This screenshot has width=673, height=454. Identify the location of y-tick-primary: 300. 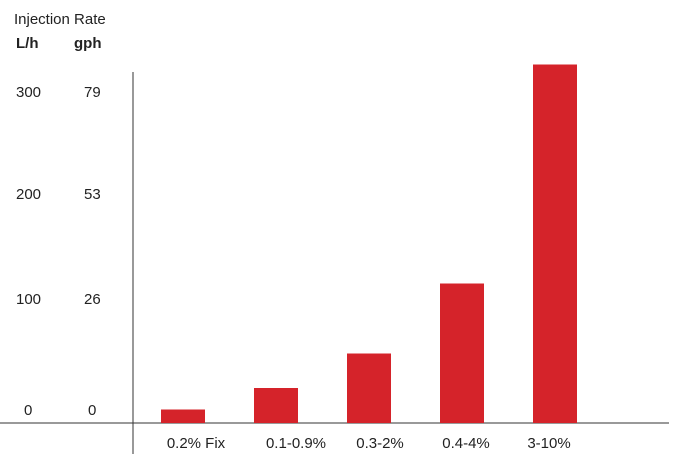
(28, 92).